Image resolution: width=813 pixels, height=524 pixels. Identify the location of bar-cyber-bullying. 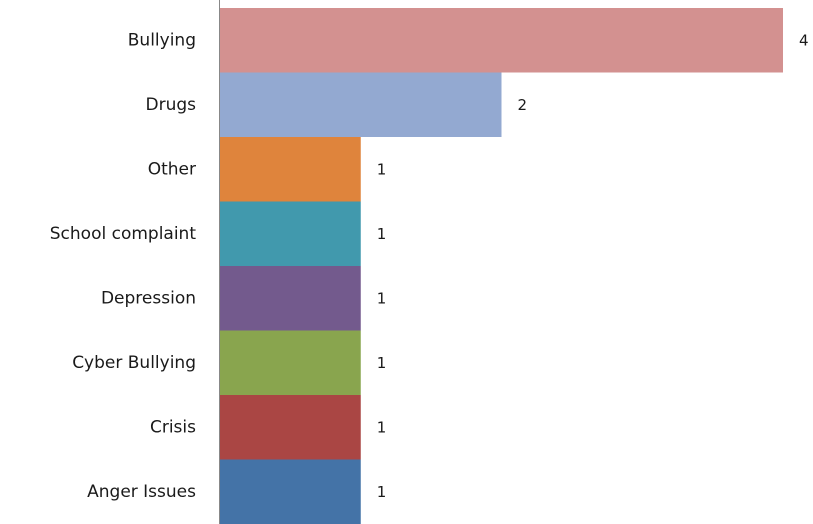
(290, 362).